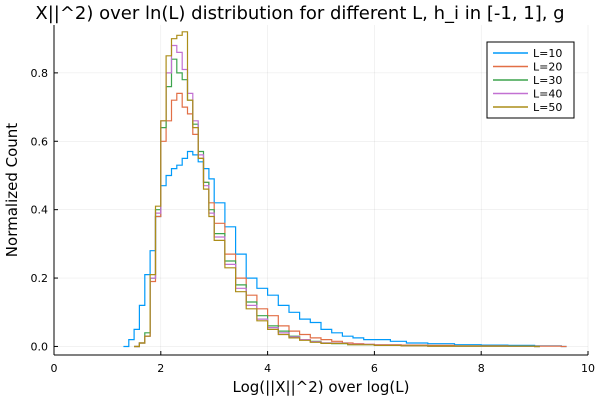 Image resolution: width=600 pixels, height=400 pixels. Describe the element at coordinates (54, 368) in the screenshot. I see `x-tick-label: 0` at that location.